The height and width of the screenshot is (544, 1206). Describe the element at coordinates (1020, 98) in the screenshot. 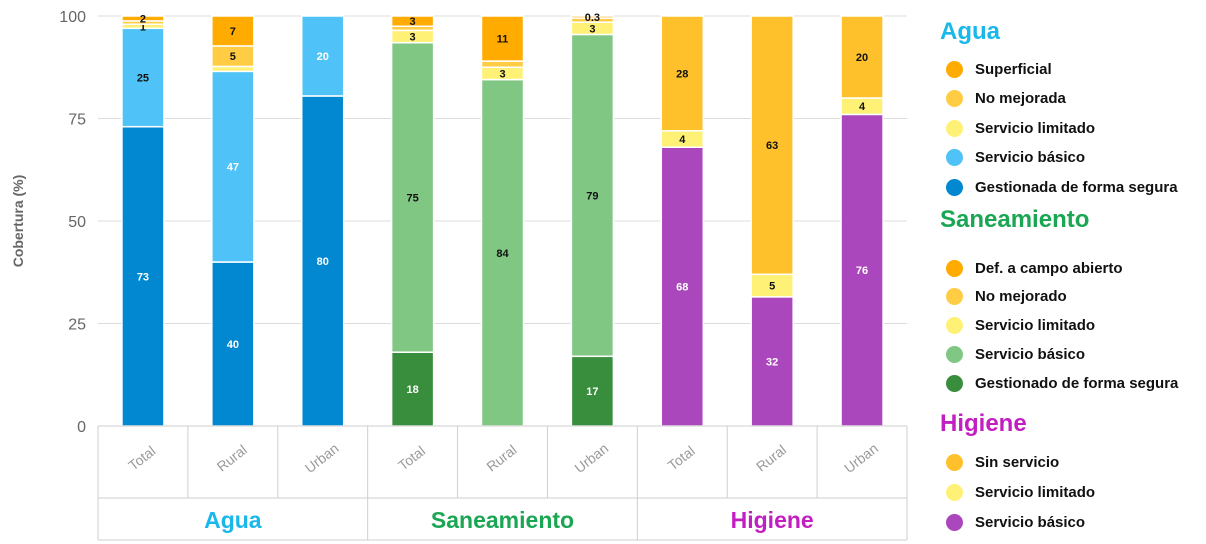

I see `legend-label: No mejorada` at that location.